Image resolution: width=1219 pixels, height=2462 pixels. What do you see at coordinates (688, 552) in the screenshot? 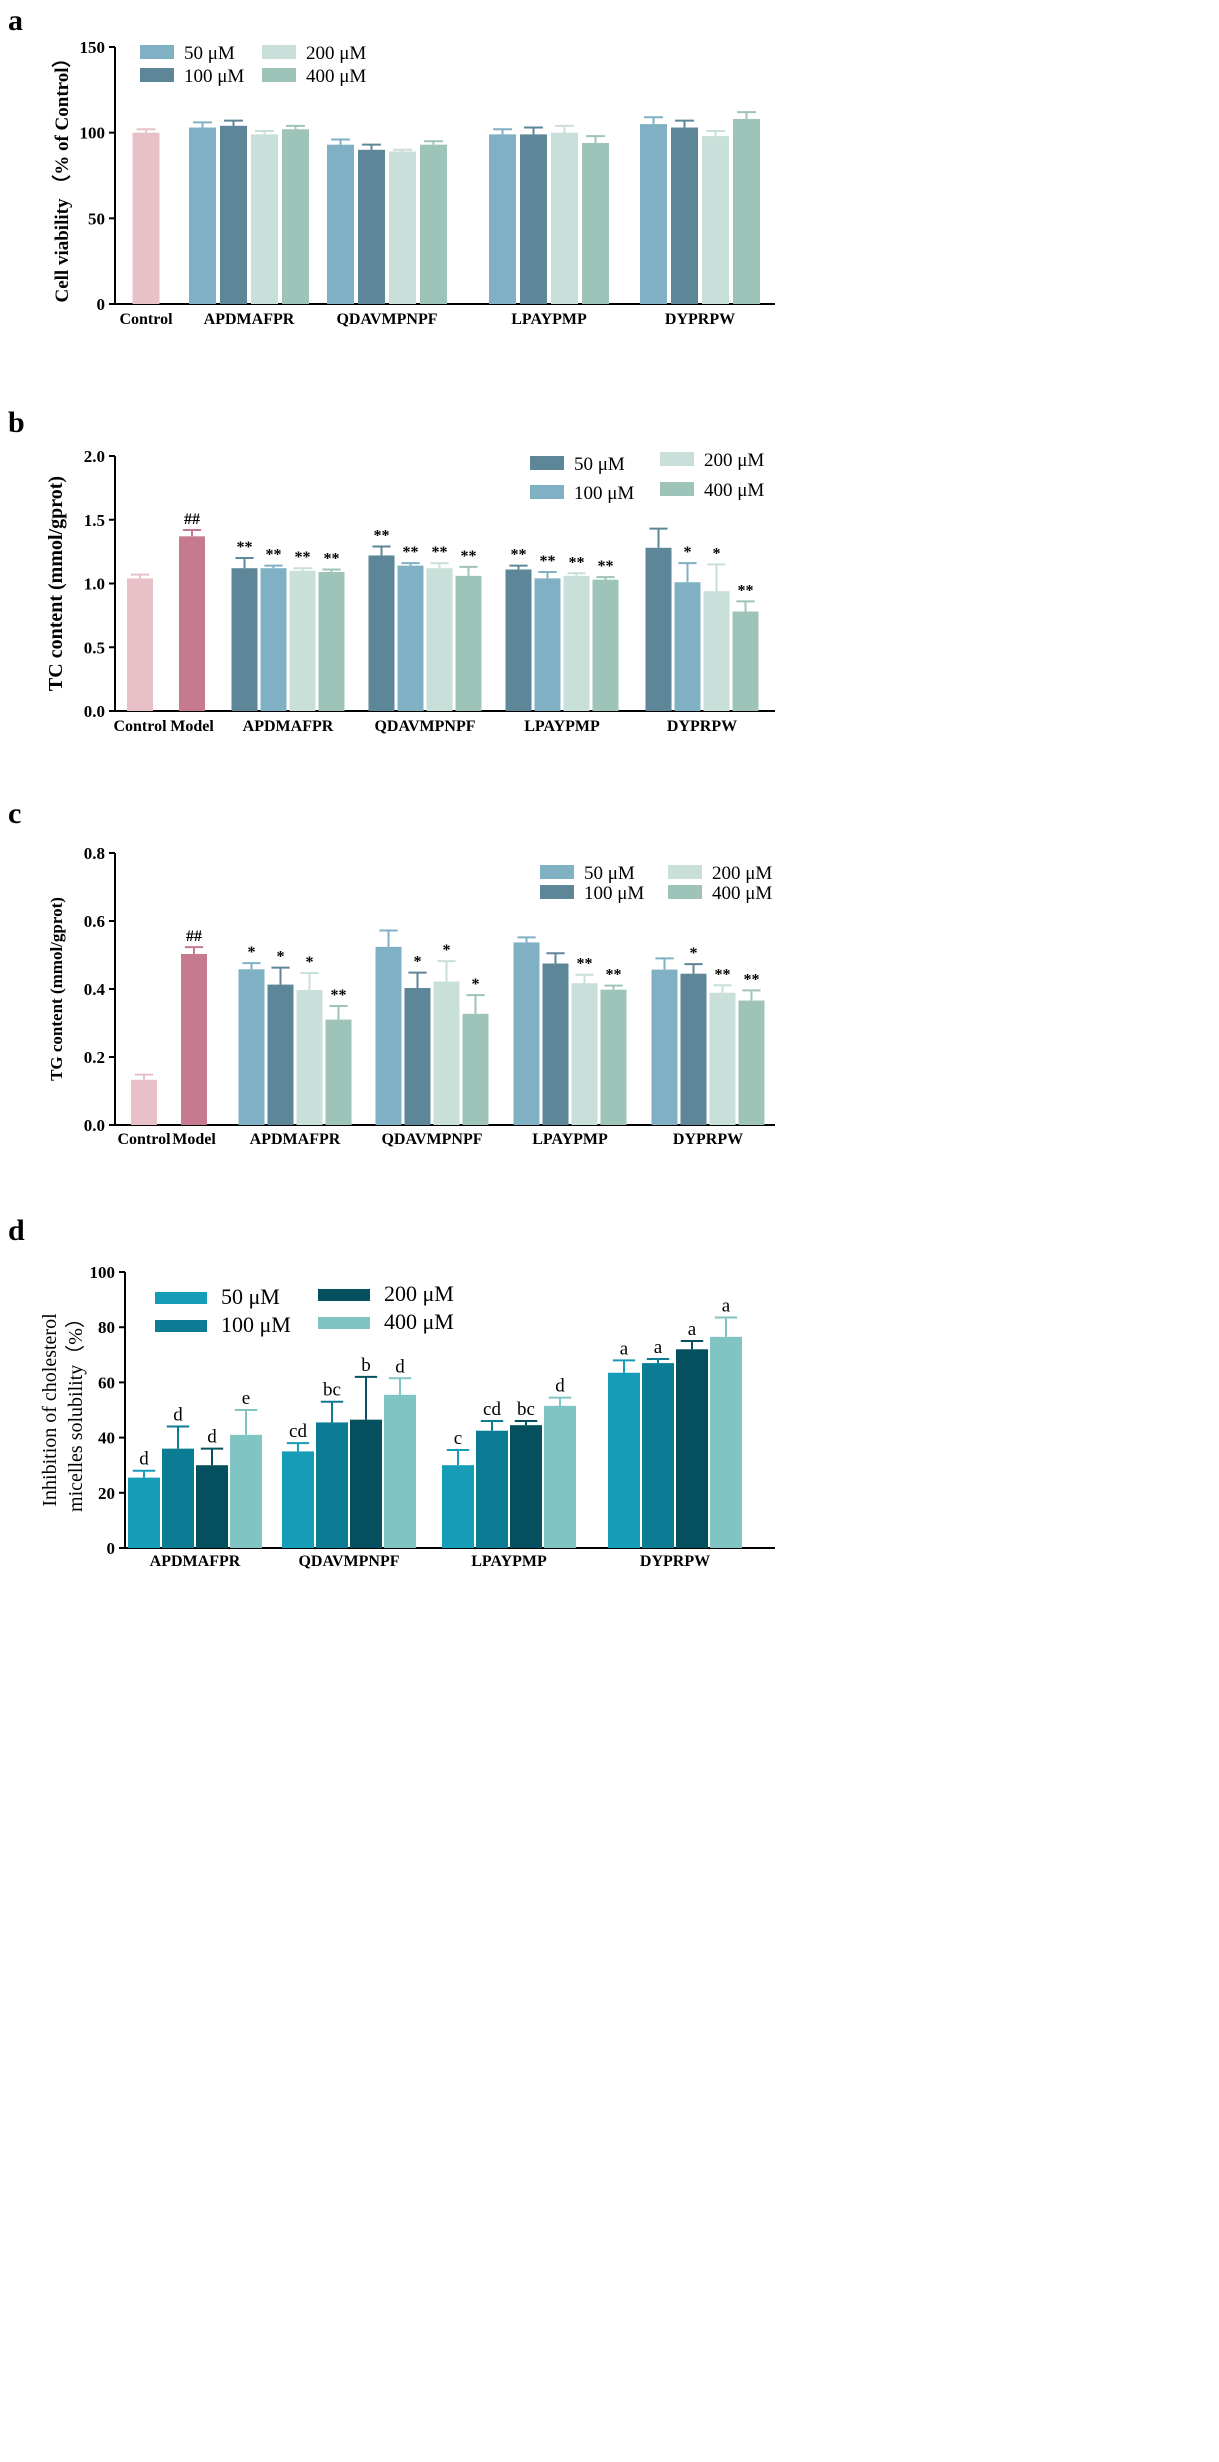
I see `significance-label: *` at bounding box center [688, 552].